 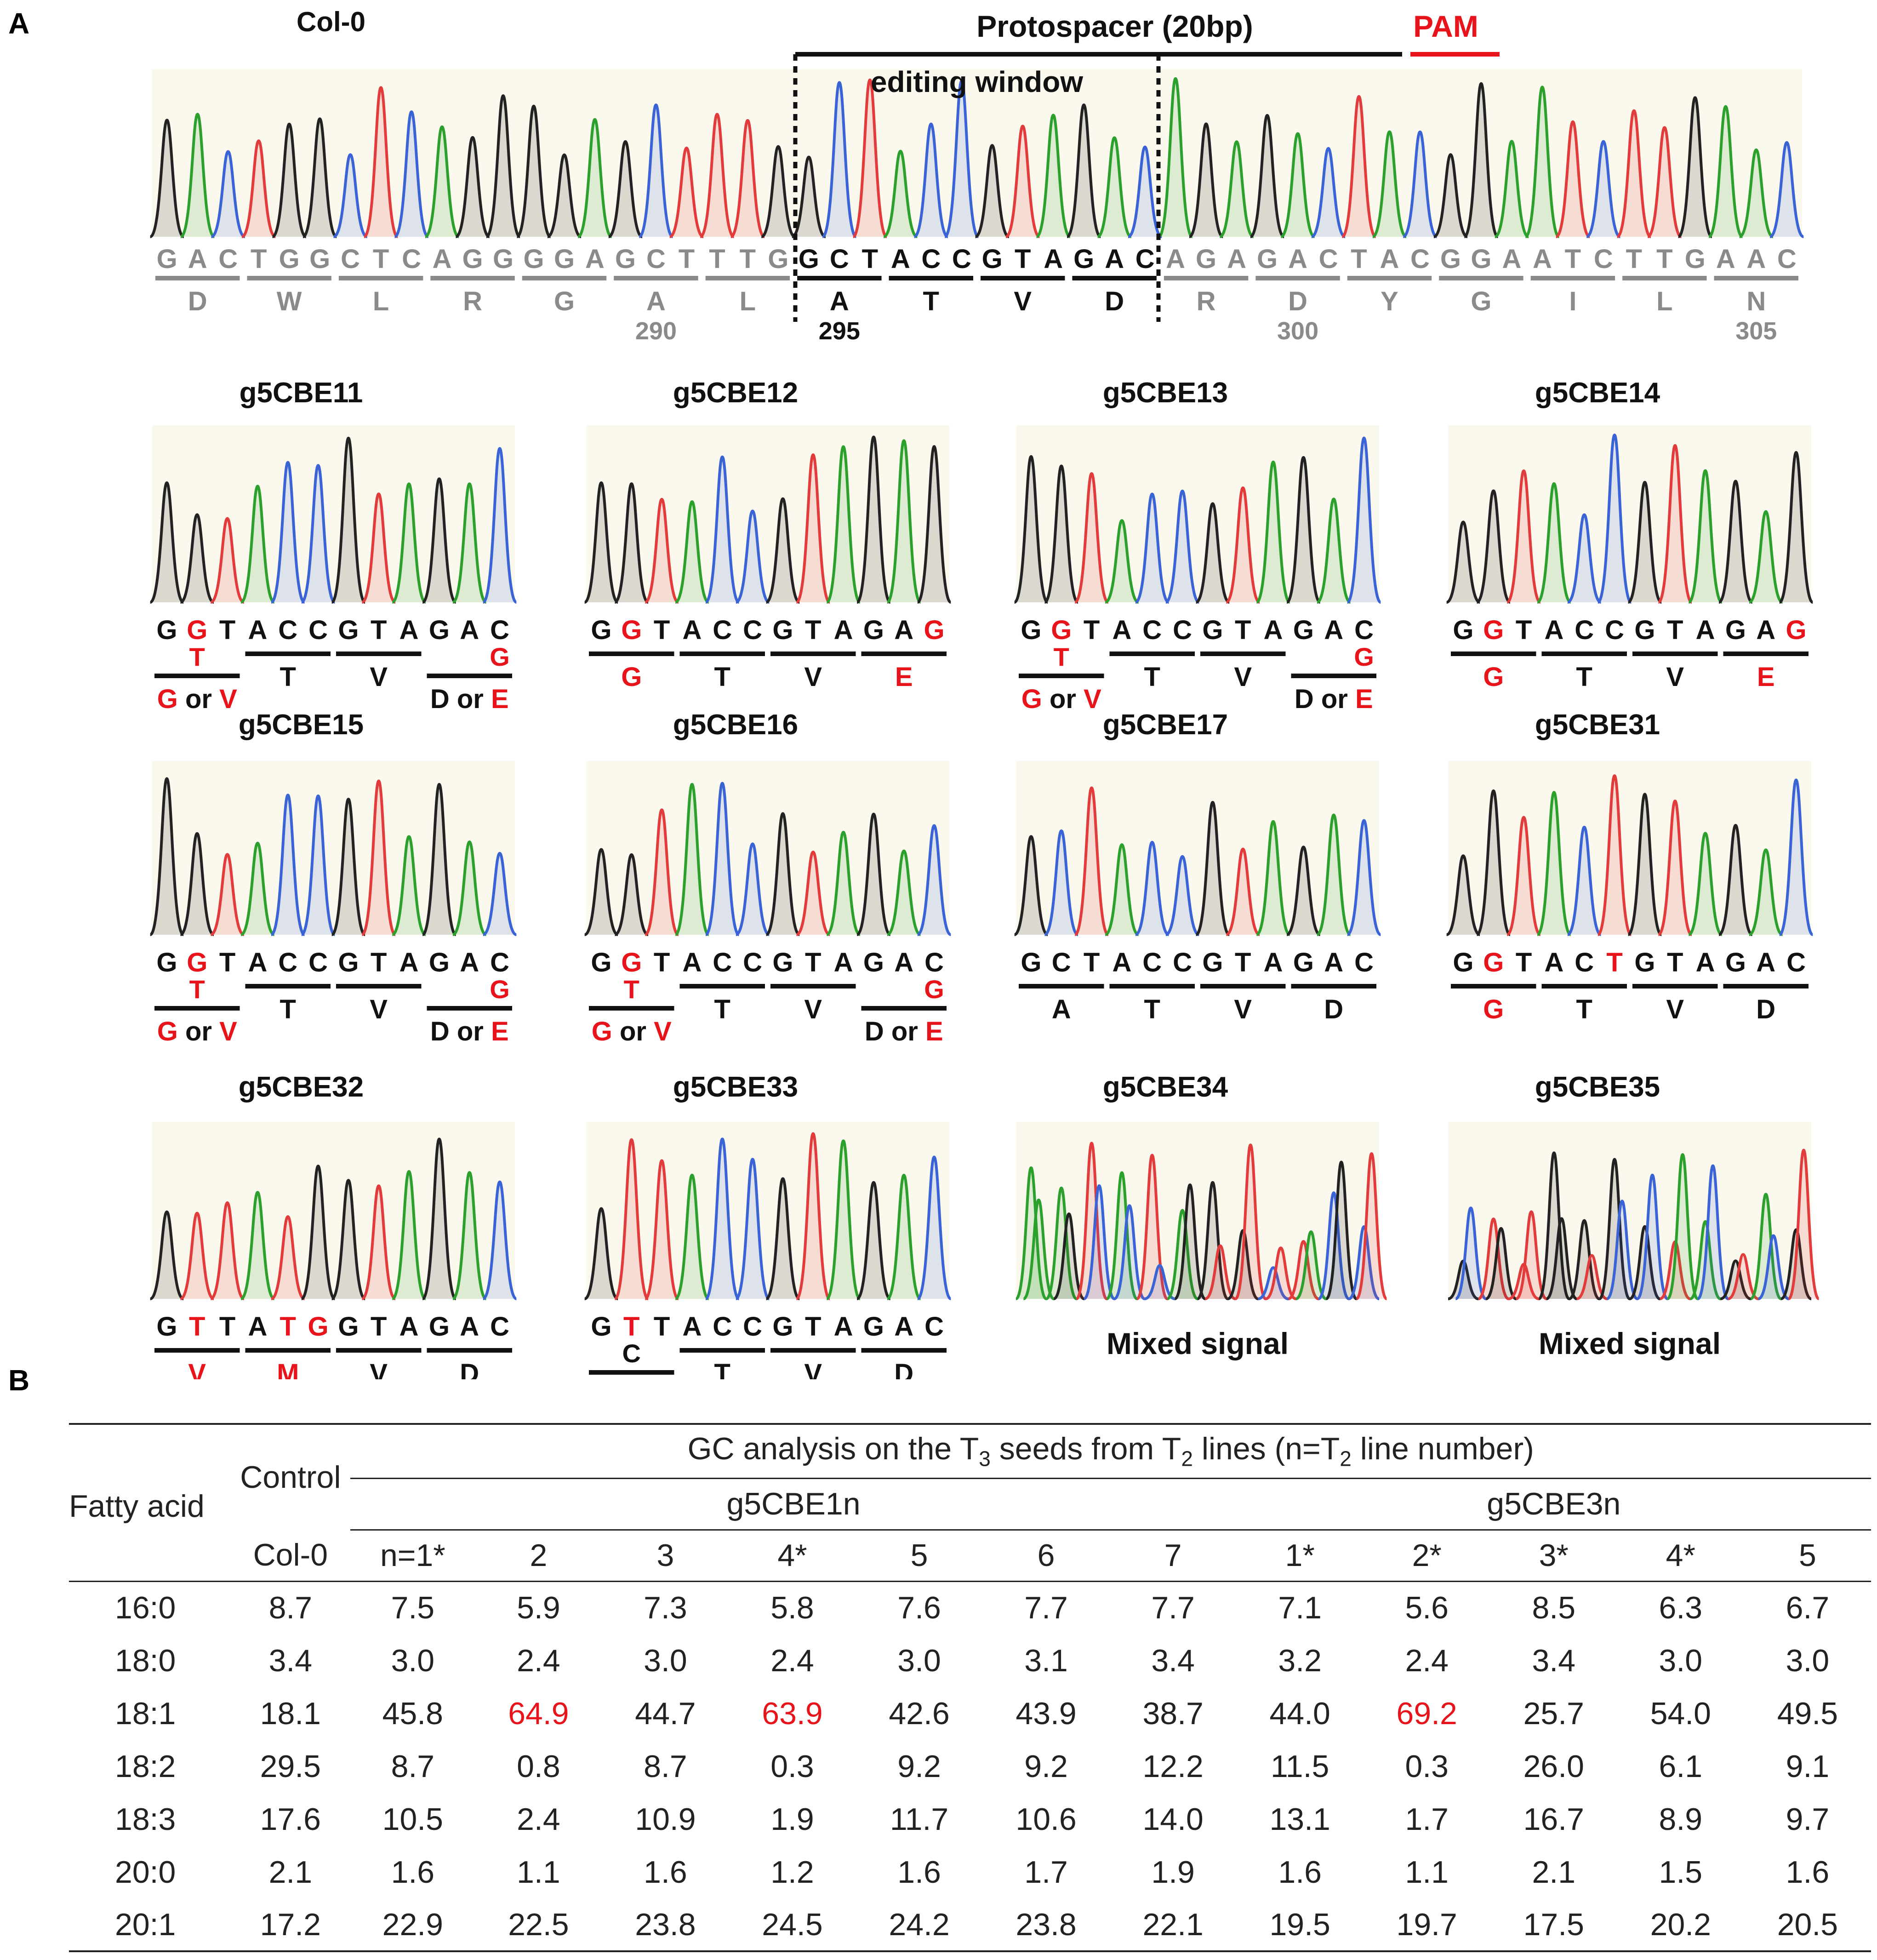 What do you see at coordinates (1114, 26) in the screenshot?
I see `protospacer-label: Protospacer (20bp)` at bounding box center [1114, 26].